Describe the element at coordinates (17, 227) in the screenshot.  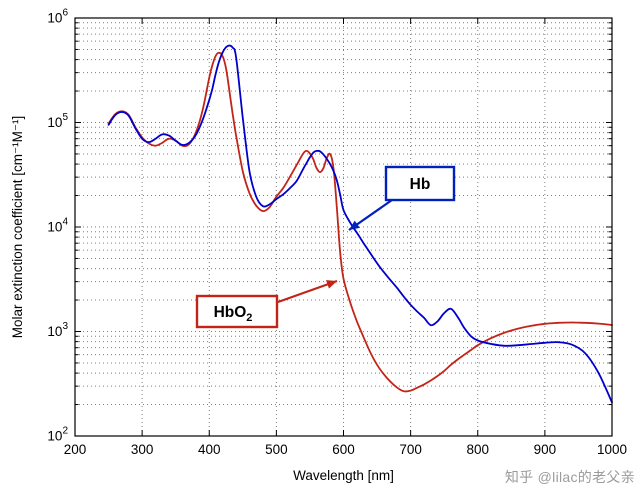
I see `y-axis-label: Molar extinction coefficient [cm⁻¹M⁻¹]` at that location.